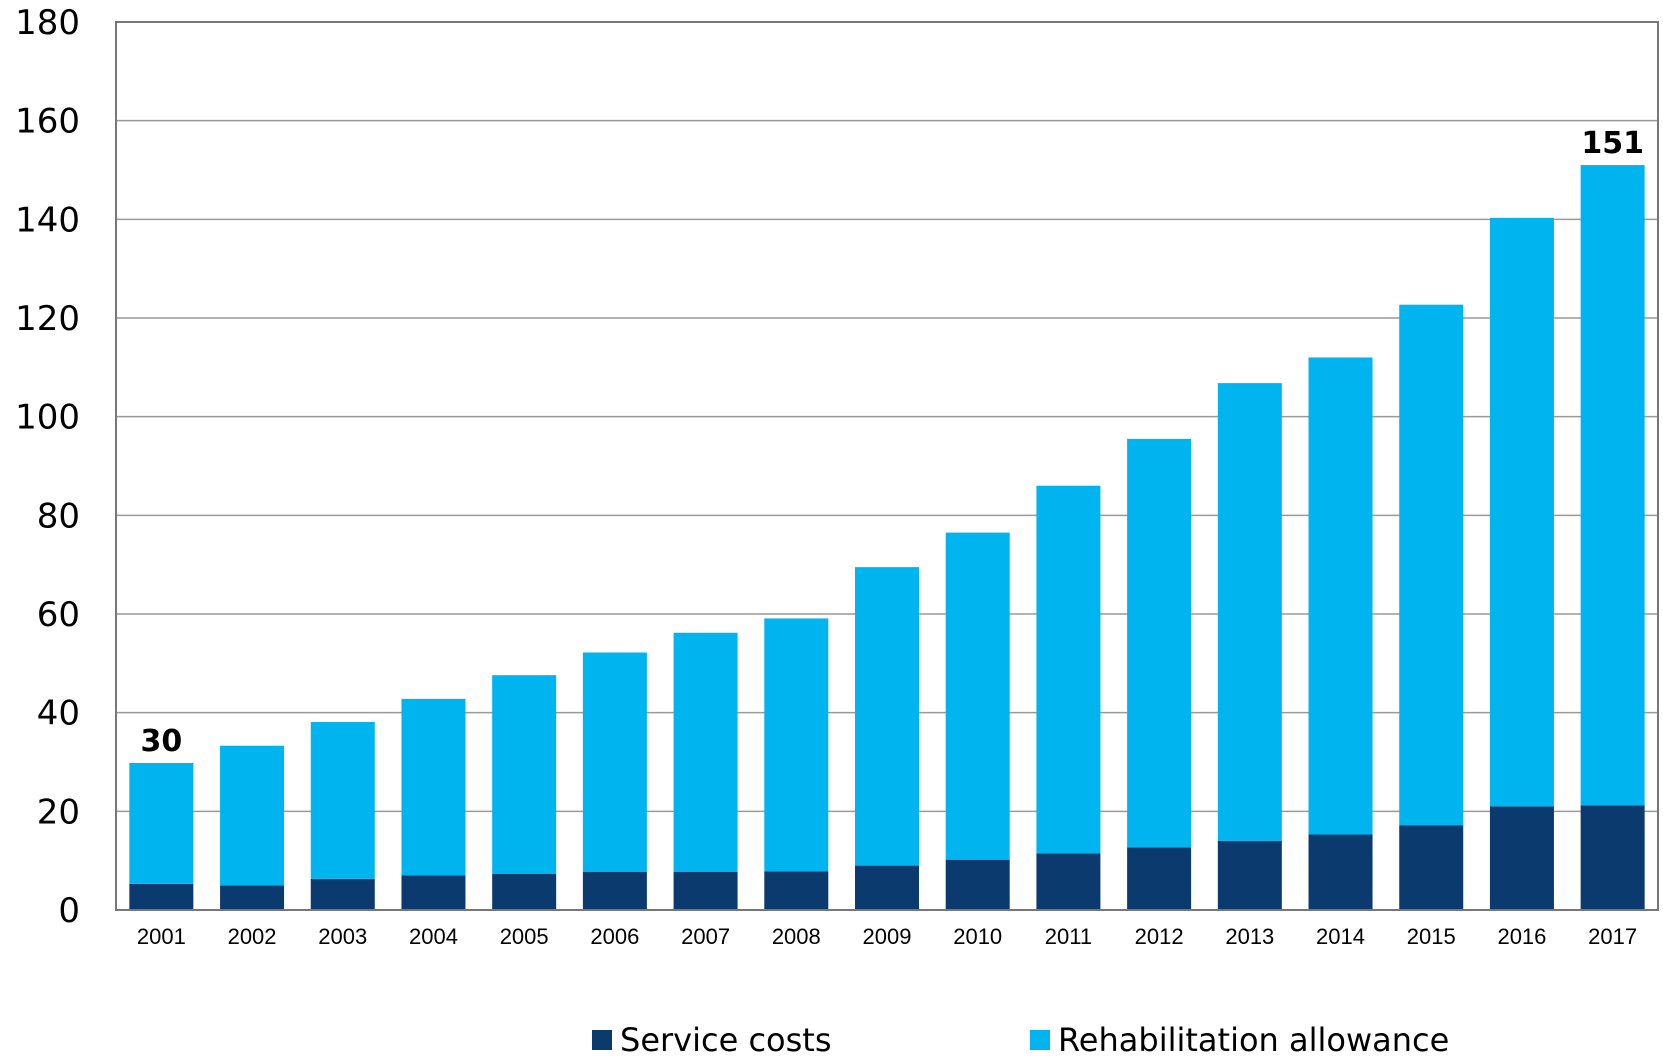  What do you see at coordinates (1431, 936) in the screenshot?
I see `x-tick-label: 2015` at bounding box center [1431, 936].